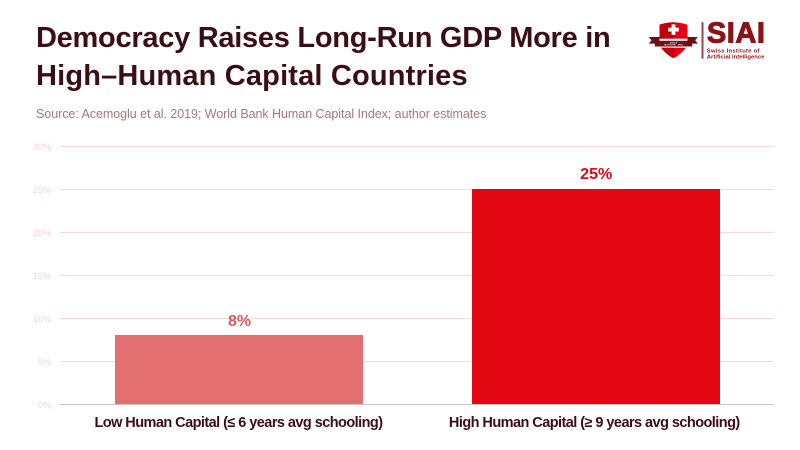 The height and width of the screenshot is (450, 800). I want to click on svg-text: SIAI, so click(736, 34).